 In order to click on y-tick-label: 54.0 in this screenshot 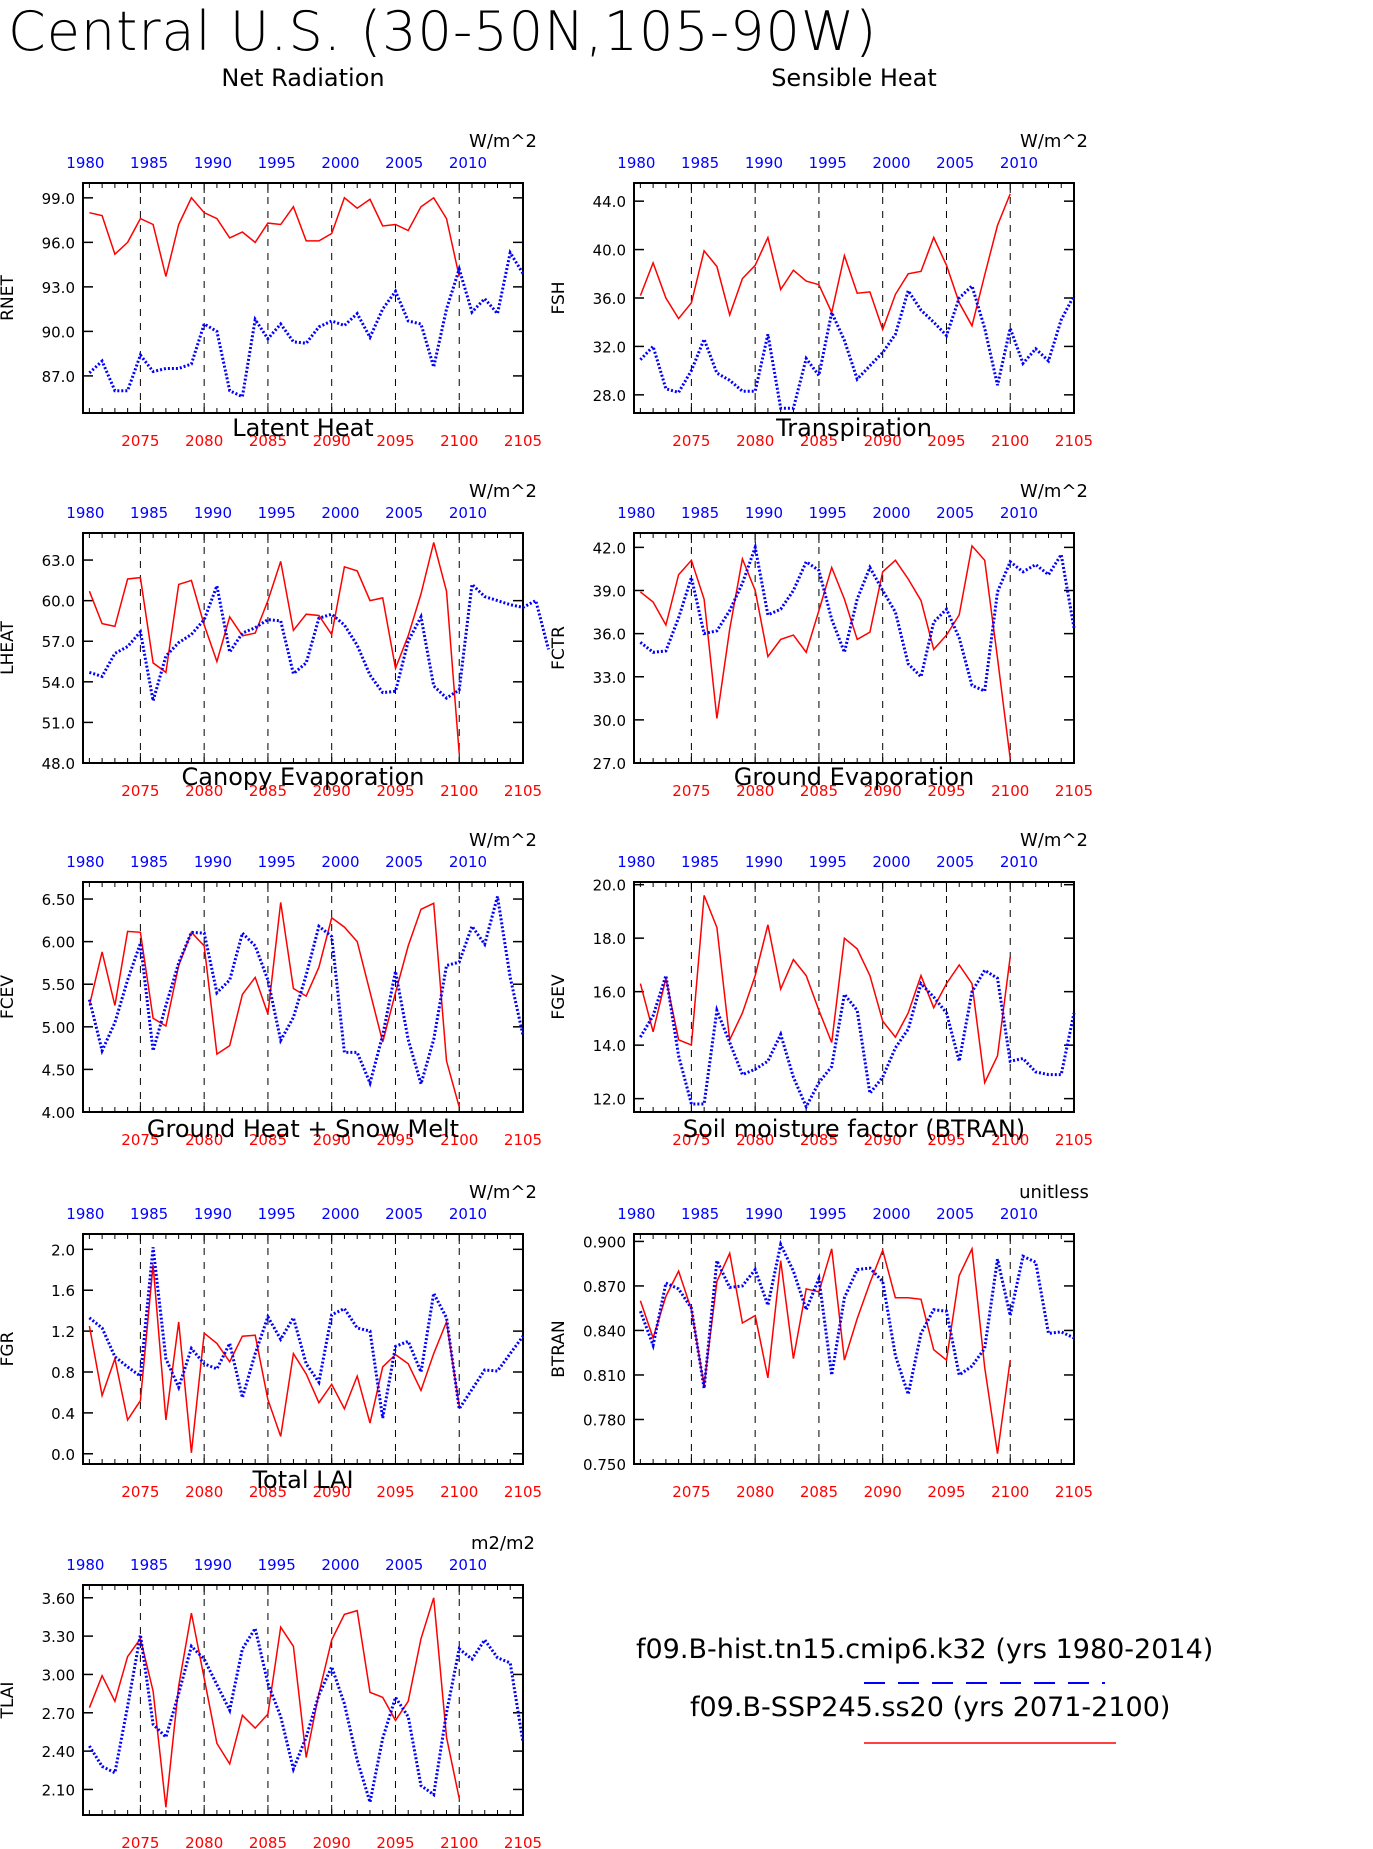, I will do `click(58, 683)`.